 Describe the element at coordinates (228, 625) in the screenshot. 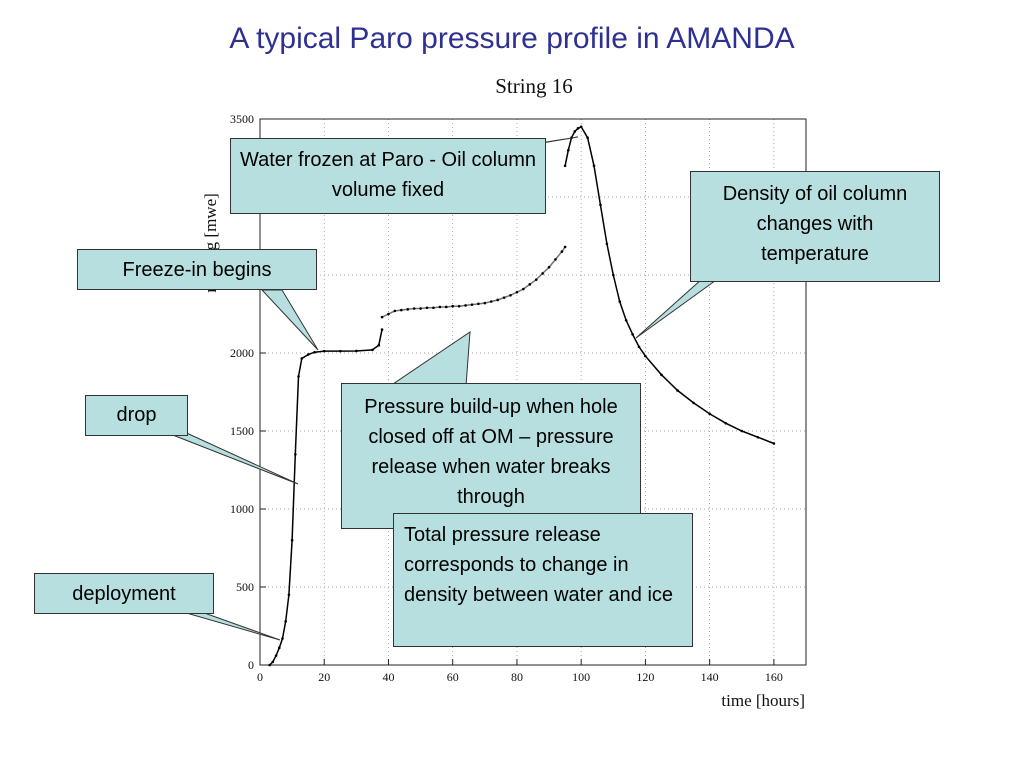

I see `pointer-deployment` at that location.